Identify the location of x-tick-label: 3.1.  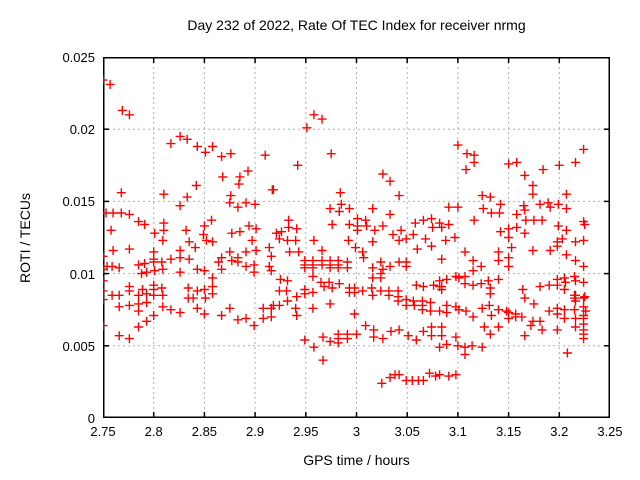
(457, 431).